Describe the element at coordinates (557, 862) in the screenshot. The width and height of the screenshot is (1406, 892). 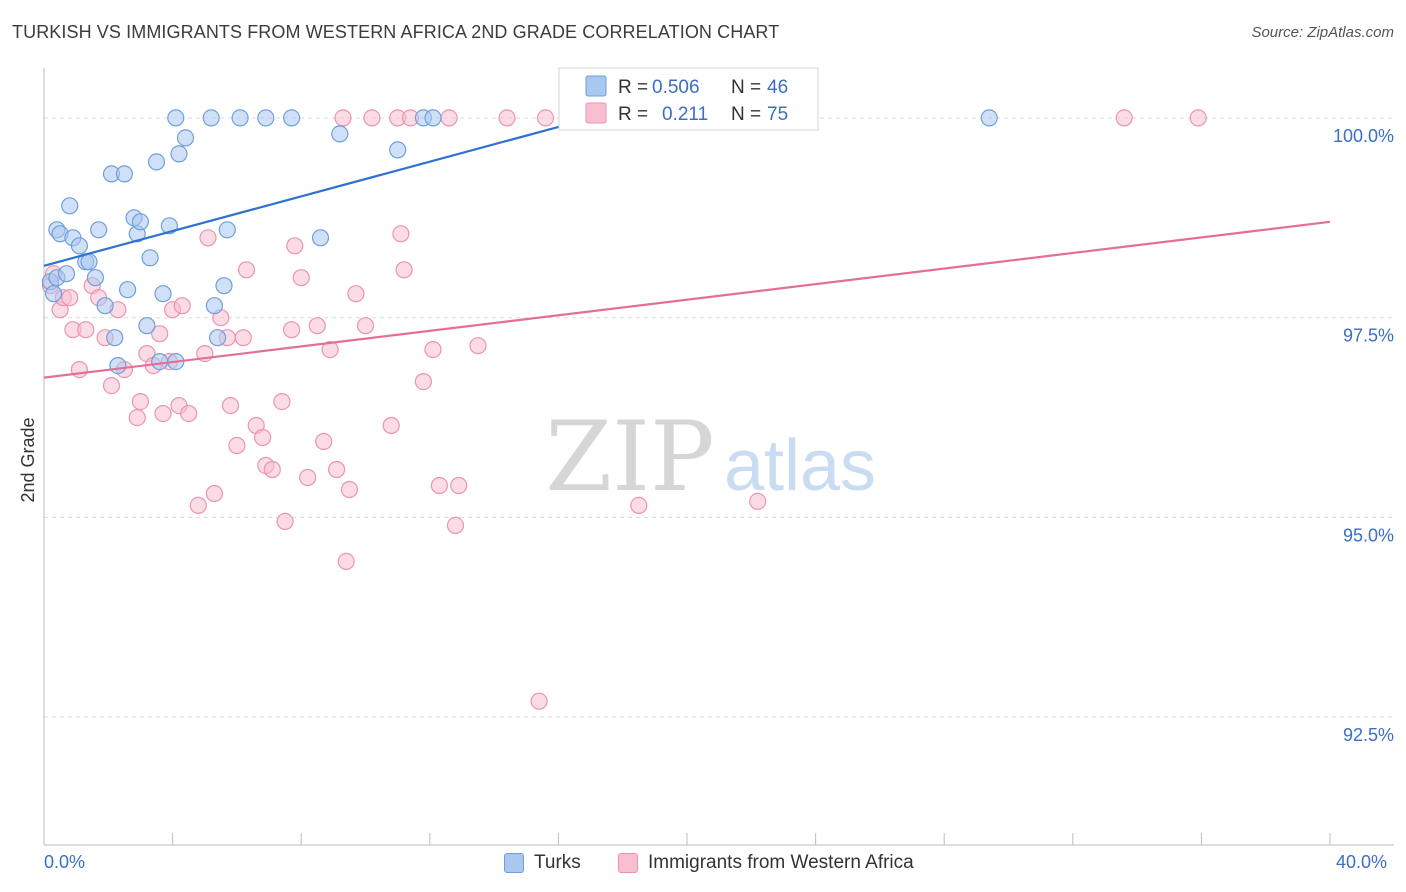
I see `legend-label-turks: Turks` at that location.